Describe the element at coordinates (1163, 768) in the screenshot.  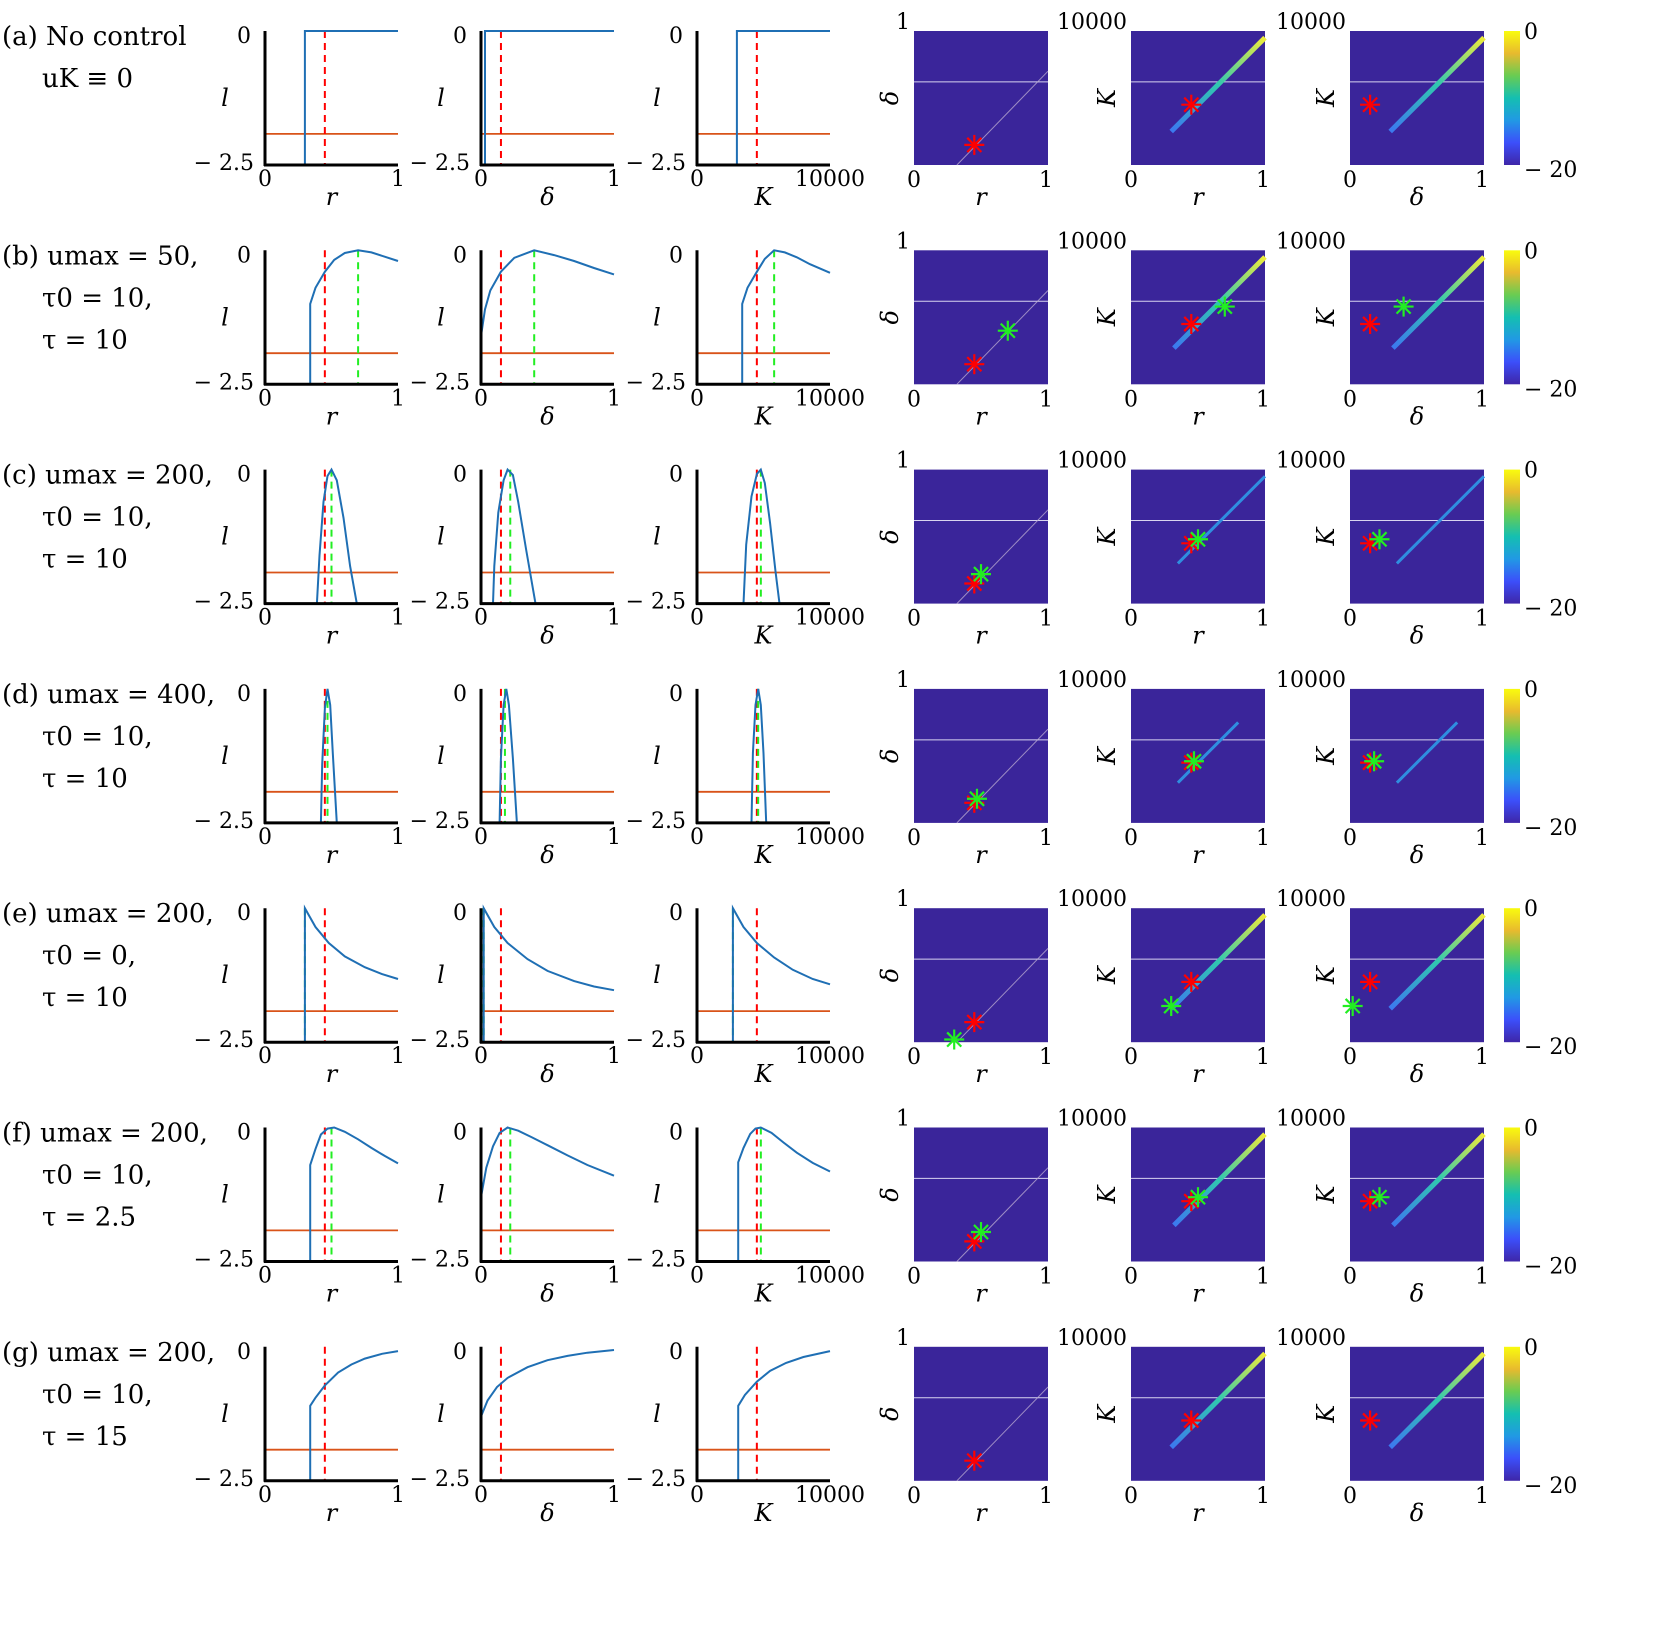
I see `heatmap-panel-d-2: 10000 0 1 r K` at that location.